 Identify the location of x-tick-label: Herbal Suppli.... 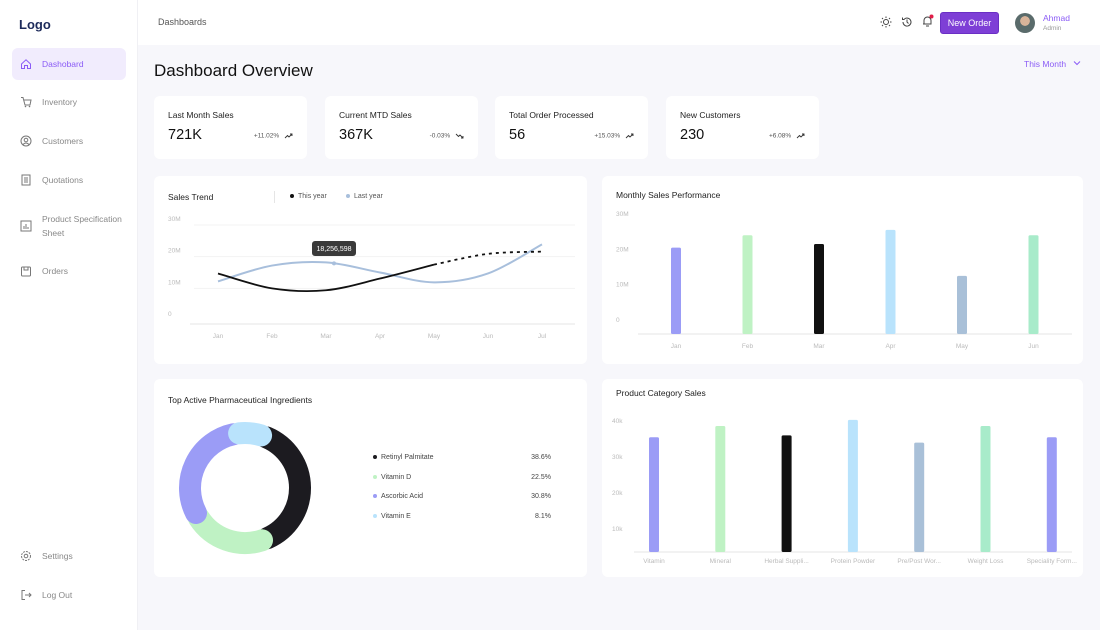
(786, 561).